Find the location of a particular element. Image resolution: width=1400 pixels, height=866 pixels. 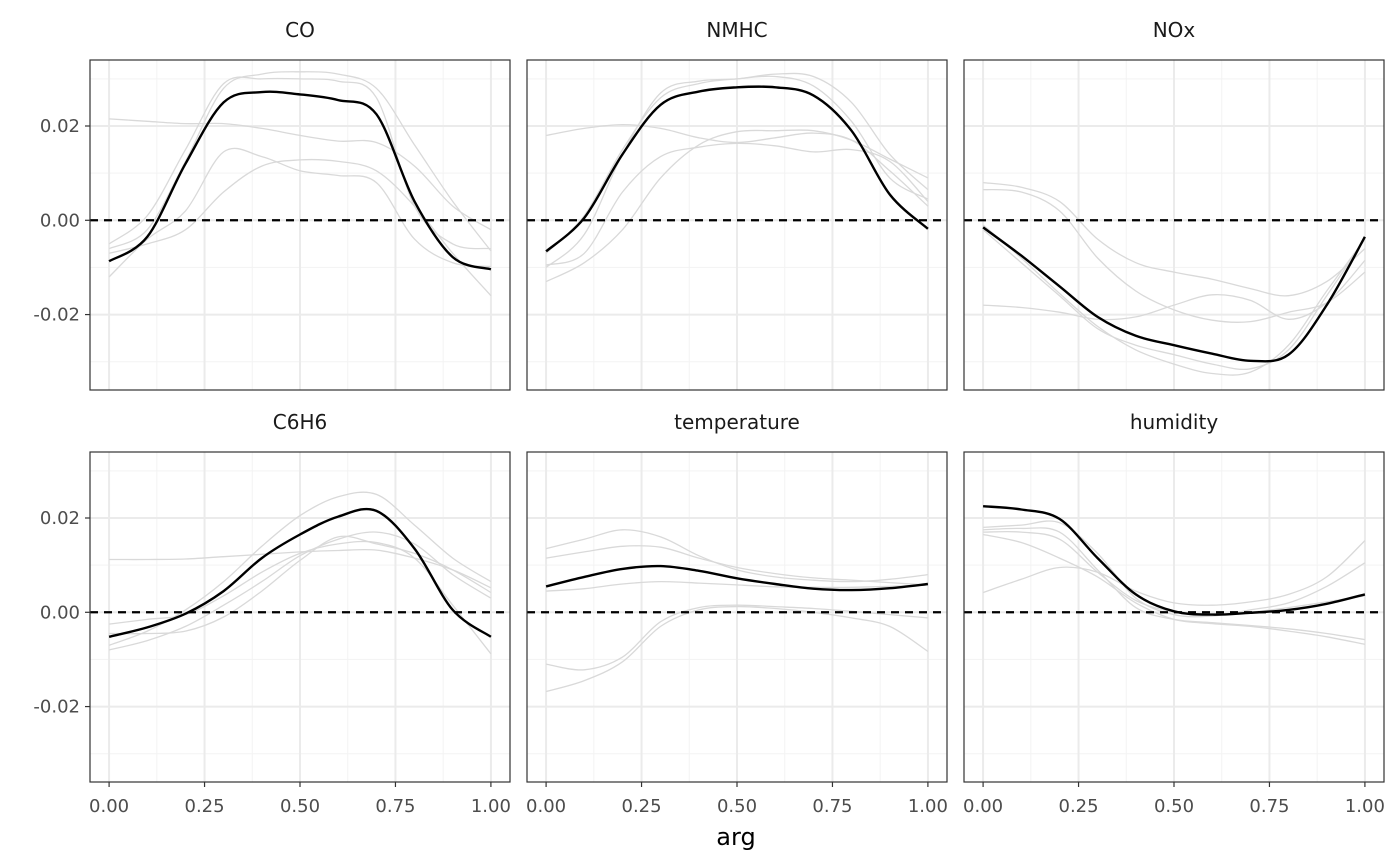

facet-panel-co: CO -0.02 0.00 0.02 is located at coordinates (272, 204).